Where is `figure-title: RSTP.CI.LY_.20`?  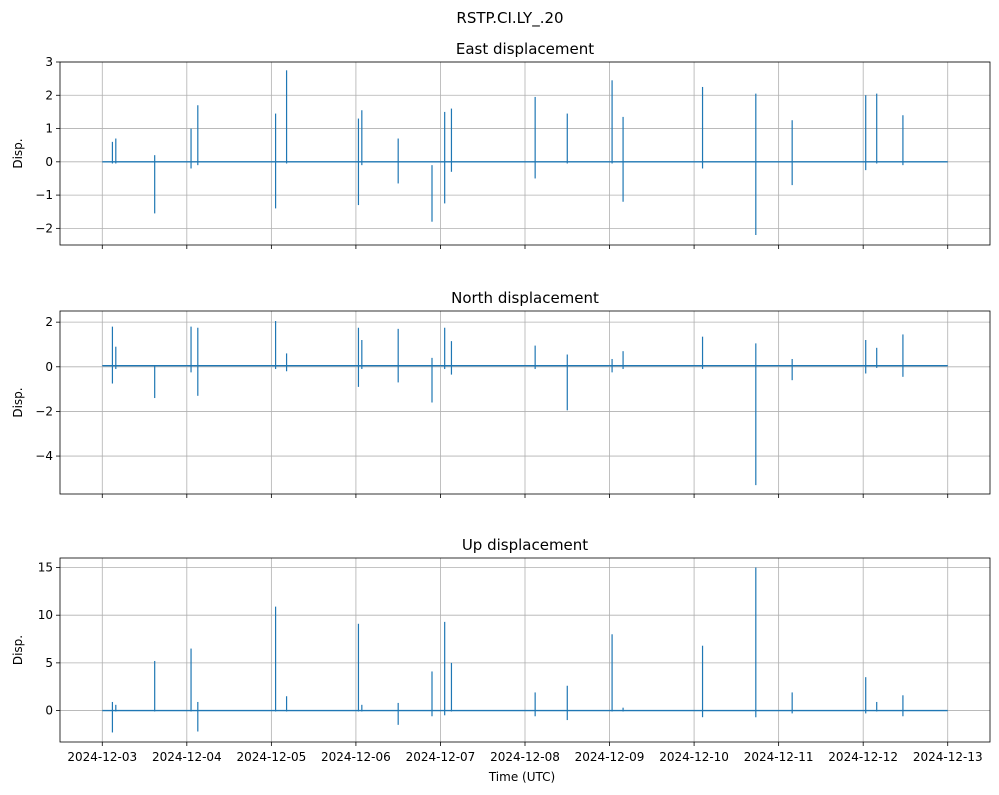
figure-title: RSTP.CI.LY_.20 is located at coordinates (509, 18).